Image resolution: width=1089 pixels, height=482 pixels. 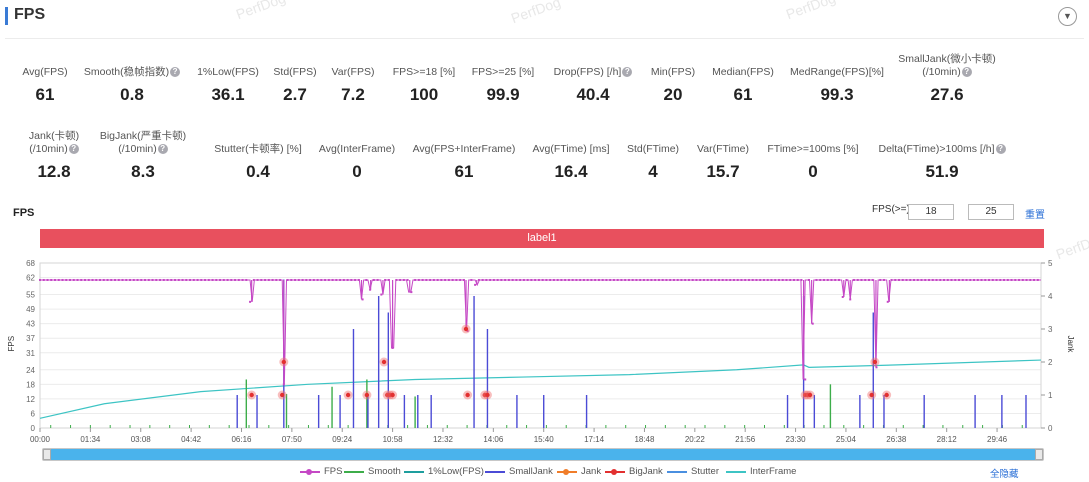 What do you see at coordinates (258, 162) in the screenshot?
I see `metric-metrics_row2-2: Stutter(卡顿率) [%] 0.4` at bounding box center [258, 162].